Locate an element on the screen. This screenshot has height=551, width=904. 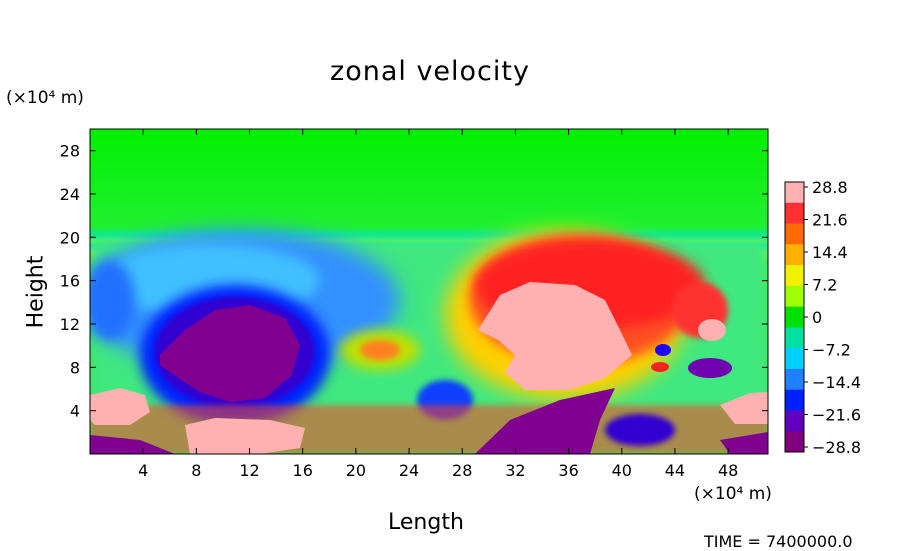
y-tick-label: 20 is located at coordinates (70, 237).